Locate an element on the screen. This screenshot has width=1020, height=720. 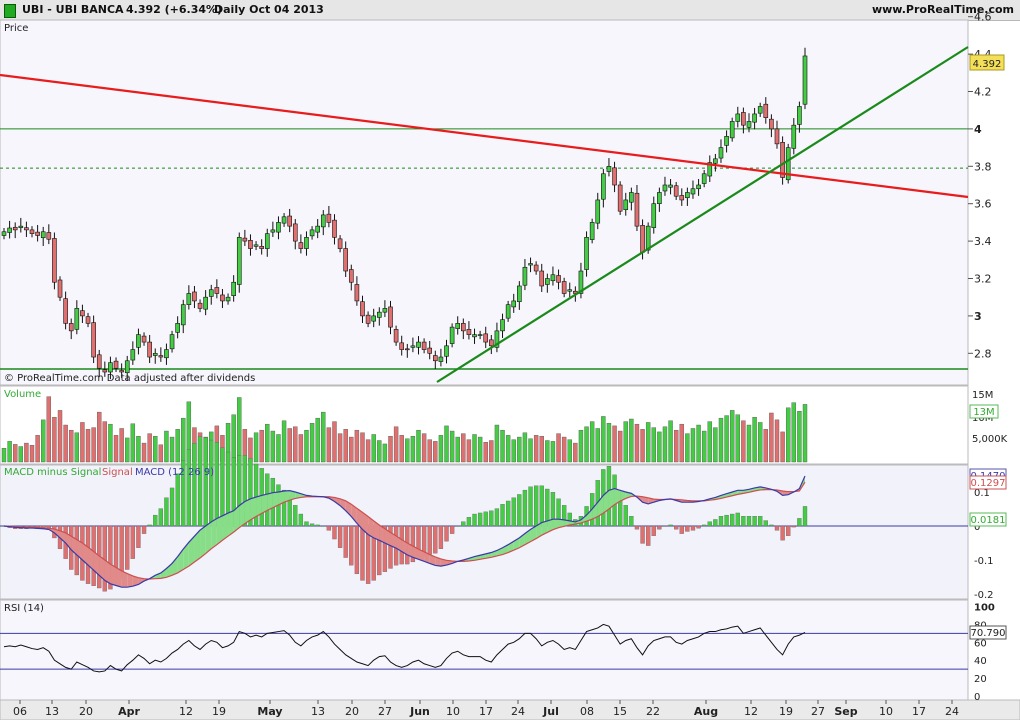
x-tick-label: May is located at coordinates (269, 711).